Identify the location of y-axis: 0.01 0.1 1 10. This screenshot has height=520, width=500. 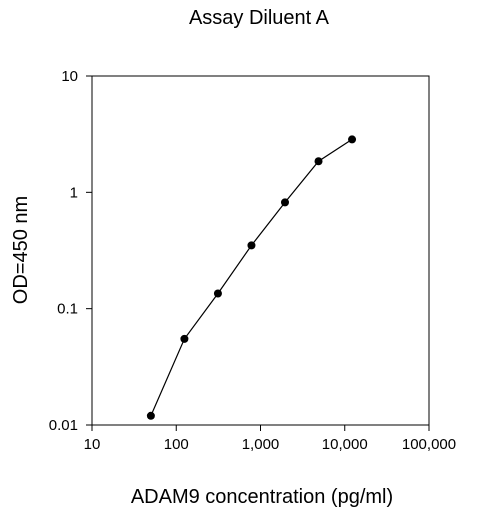
(70, 251).